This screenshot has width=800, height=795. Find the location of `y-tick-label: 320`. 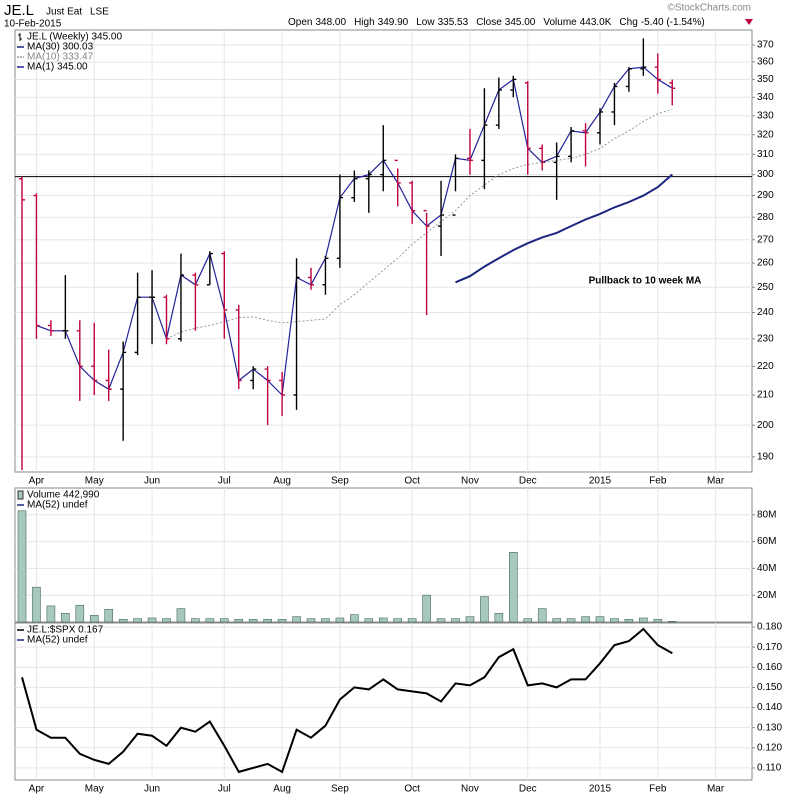

y-tick-label: 320 is located at coordinates (765, 134).